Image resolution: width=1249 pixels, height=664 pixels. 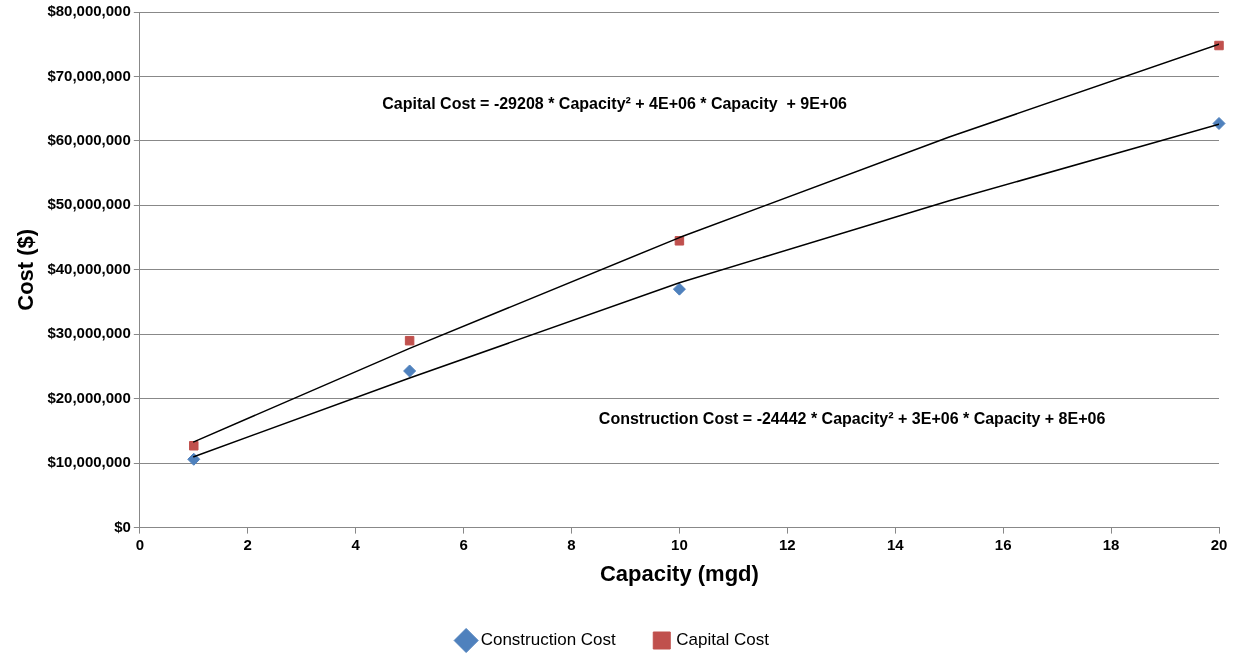 I want to click on x-tick-label: 0, so click(x=139, y=544).